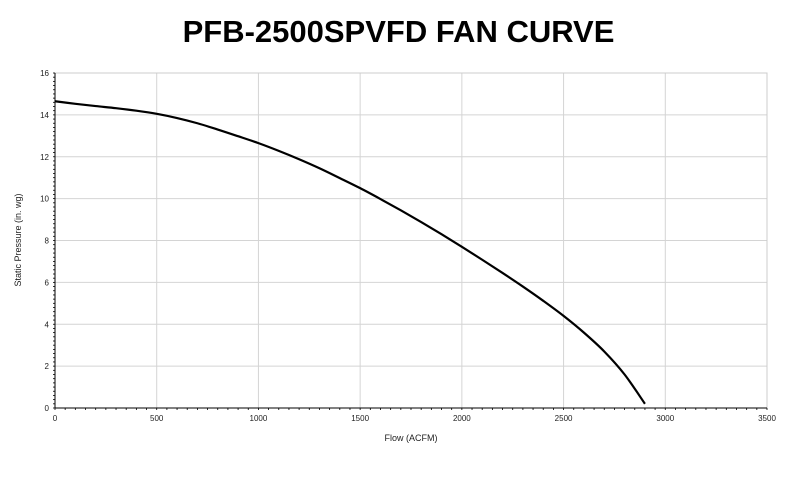 This screenshot has height=499, width=804. Describe the element at coordinates (44, 199) in the screenshot. I see `y-tick-label: 10` at that location.